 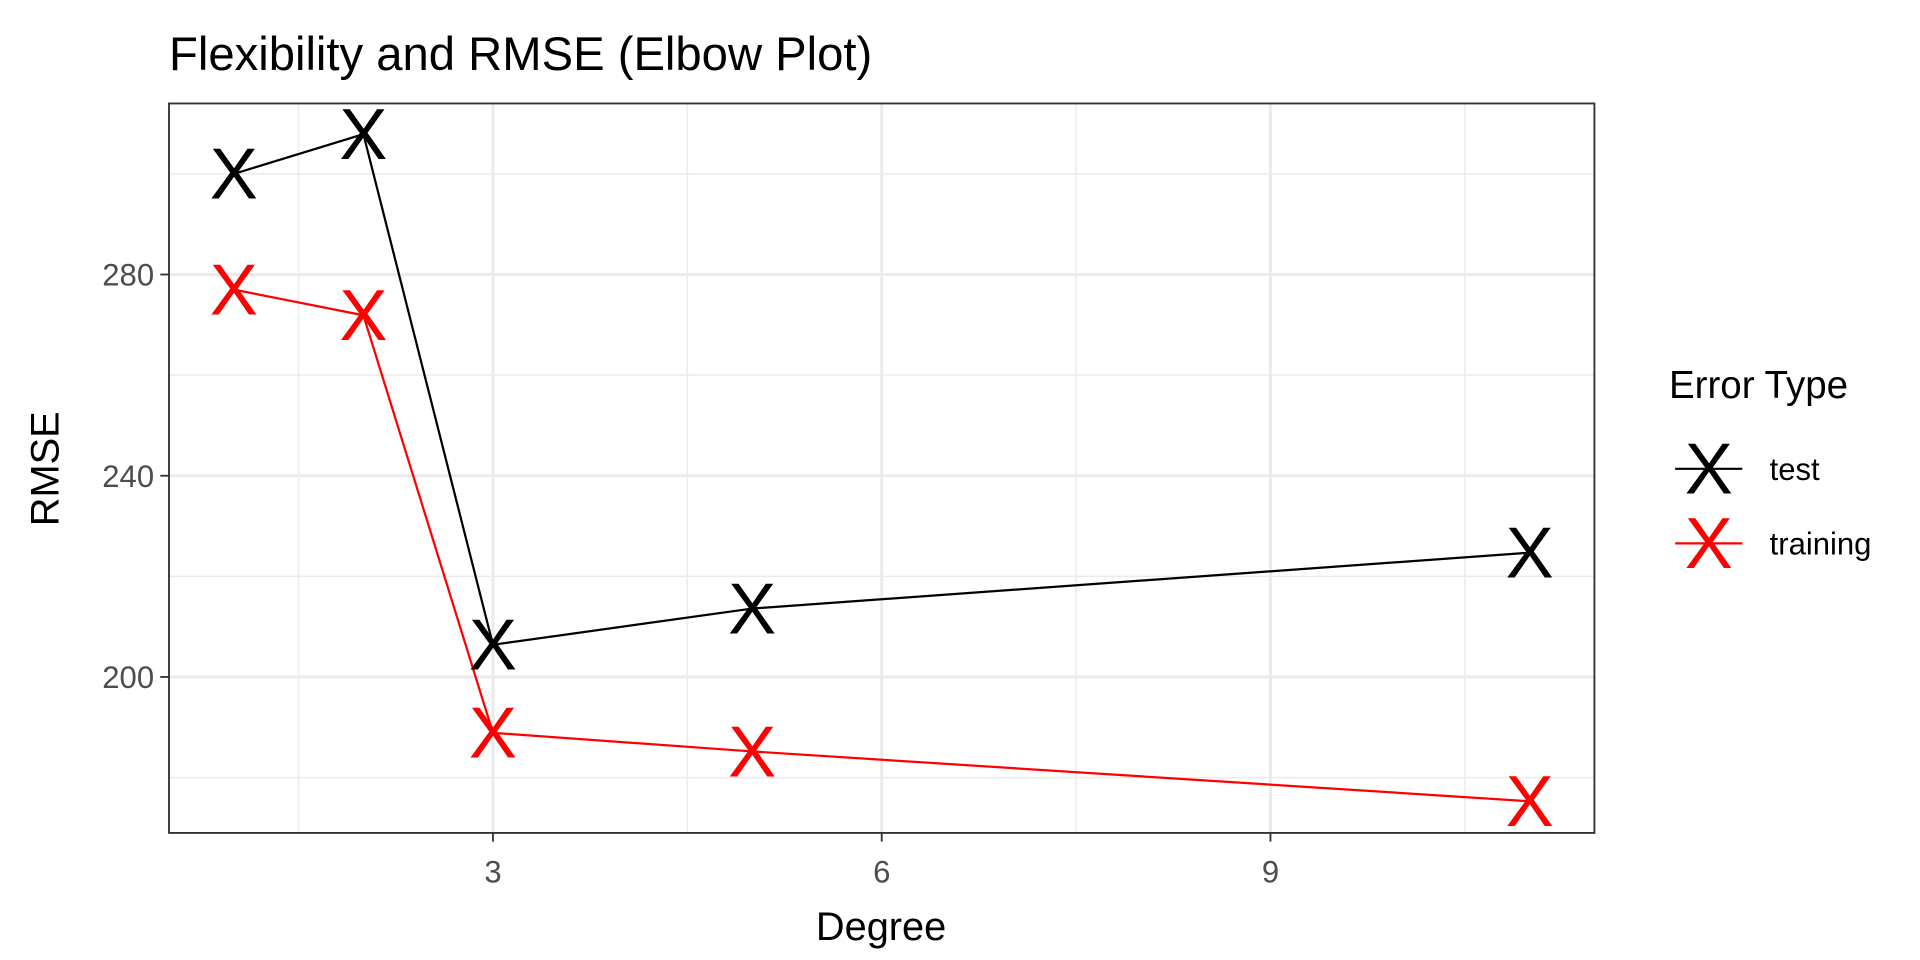 I want to click on x-tick-label: 3, so click(x=492, y=872).